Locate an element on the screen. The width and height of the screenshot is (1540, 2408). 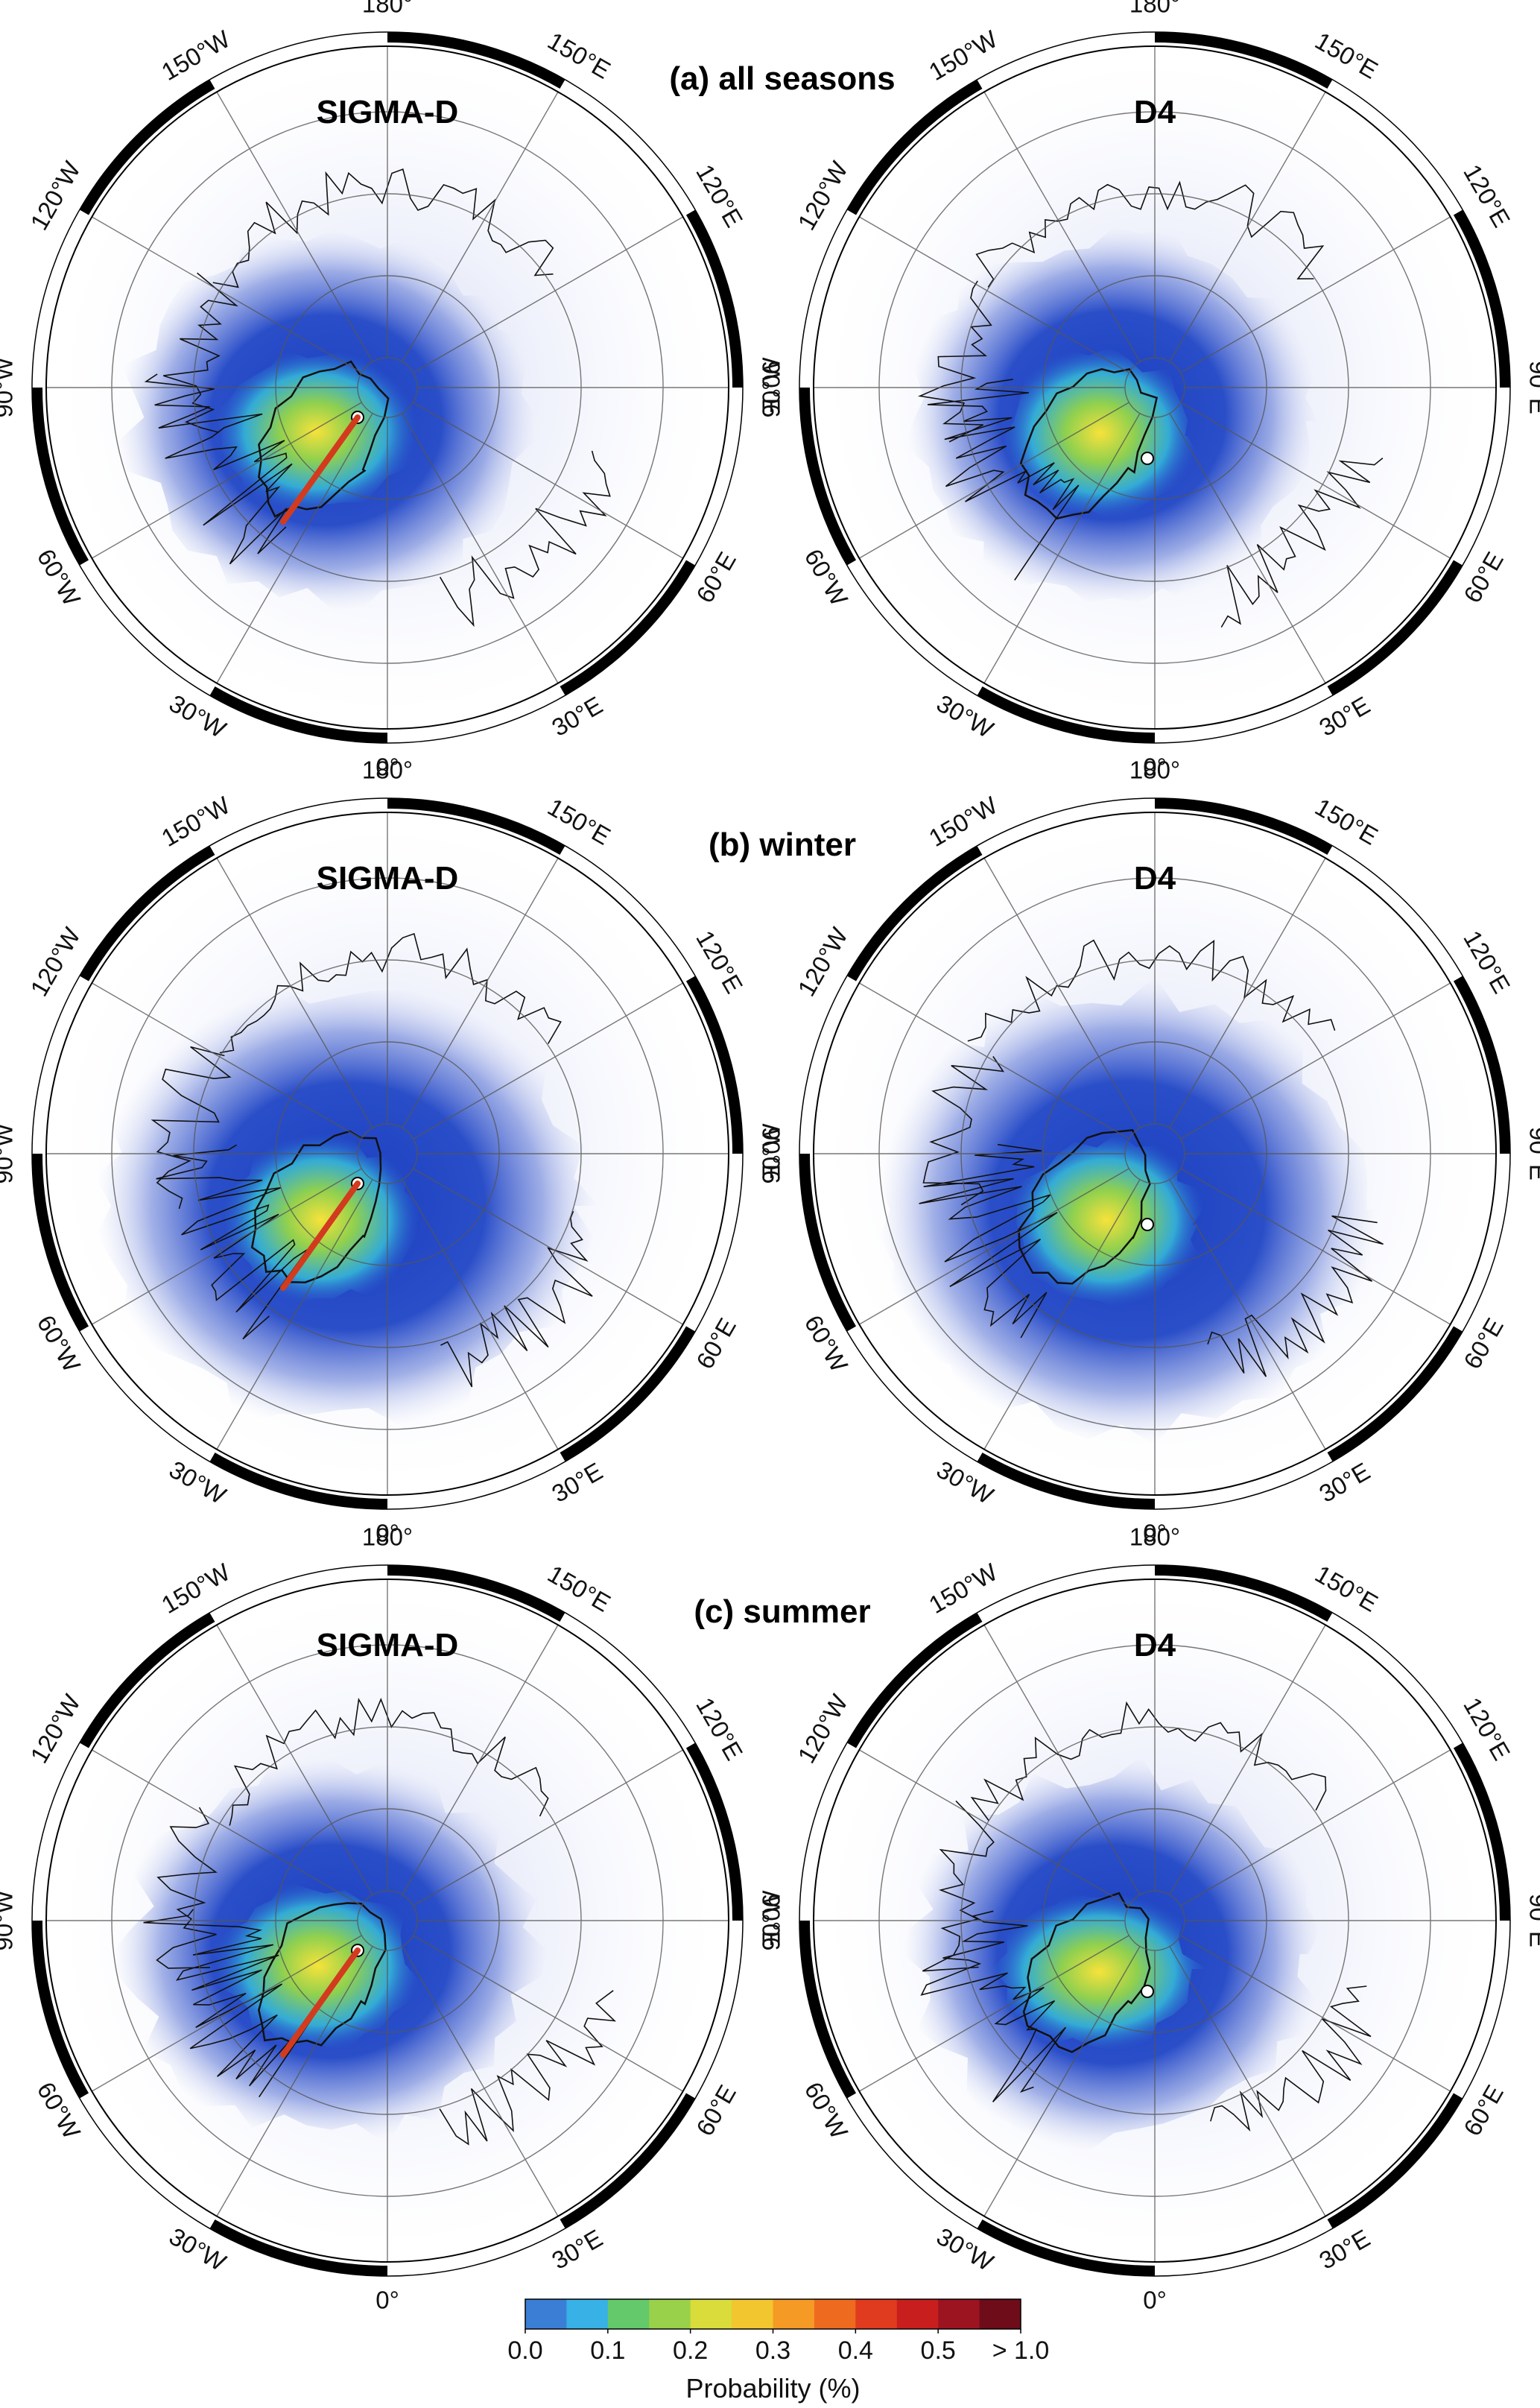
colorbar-tick-label: 0.3 is located at coordinates (772, 2350).